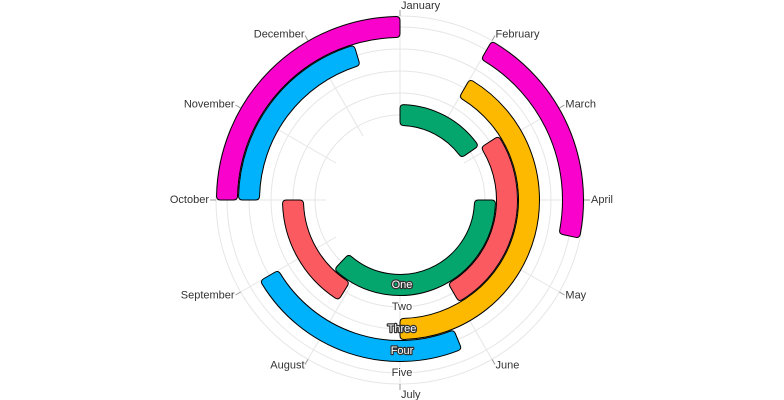 This screenshot has width=784, height=400. I want to click on month-label: July, so click(411, 394).